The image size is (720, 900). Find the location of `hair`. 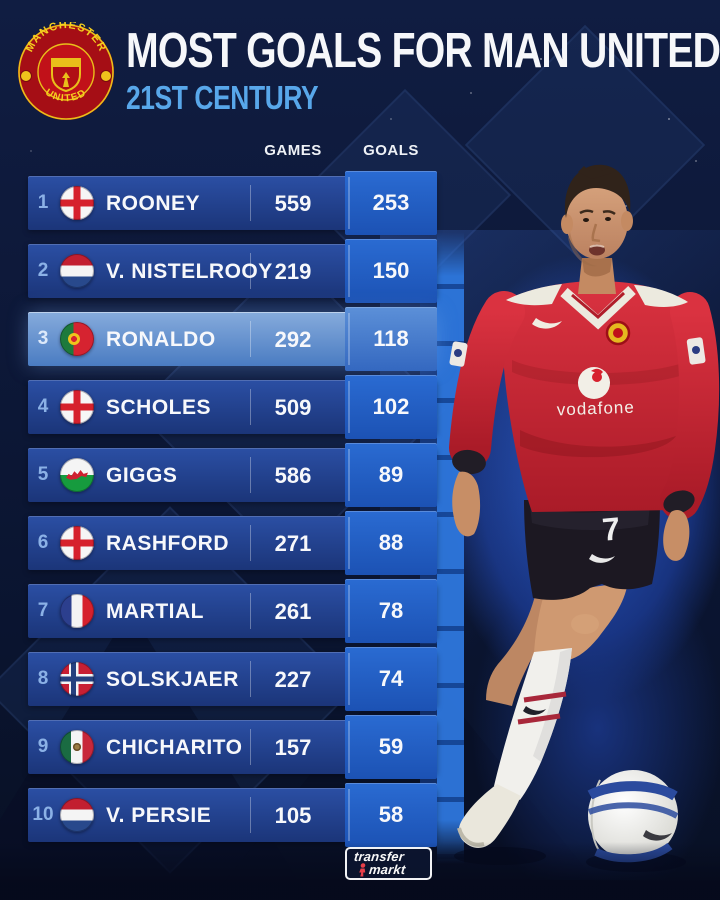

hair is located at coordinates (597, 191).